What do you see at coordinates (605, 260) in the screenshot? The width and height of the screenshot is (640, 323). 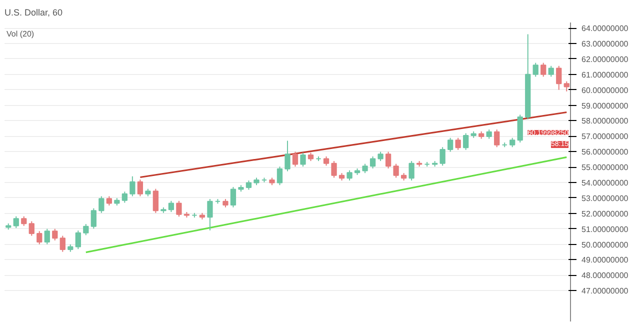 I see `y-tick-label: 49.00000000` at bounding box center [605, 260].